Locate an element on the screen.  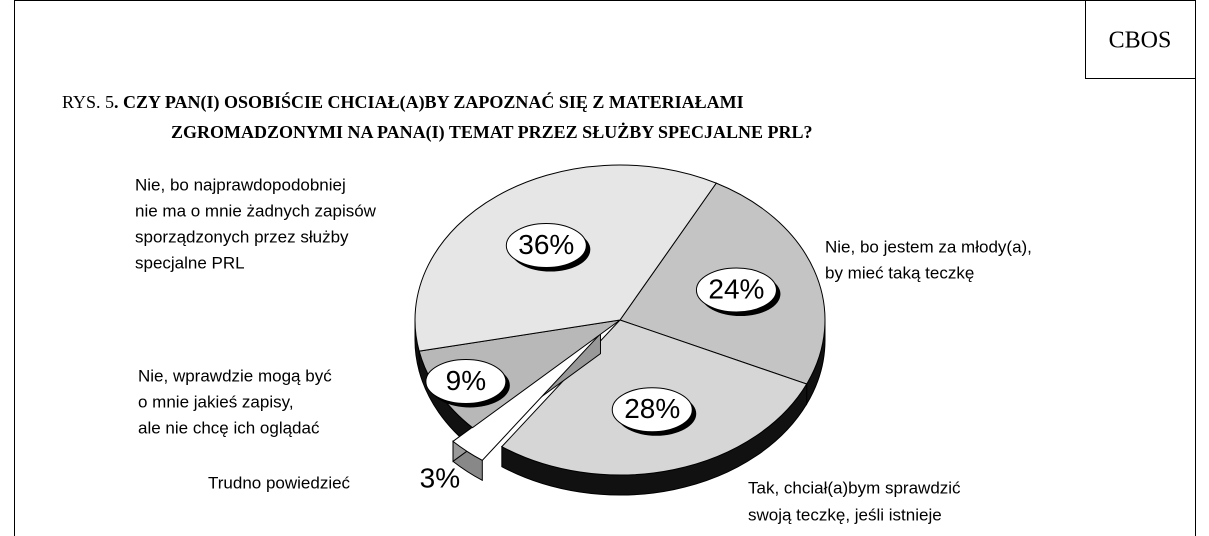
value-label: 3% is located at coordinates (440, 477).